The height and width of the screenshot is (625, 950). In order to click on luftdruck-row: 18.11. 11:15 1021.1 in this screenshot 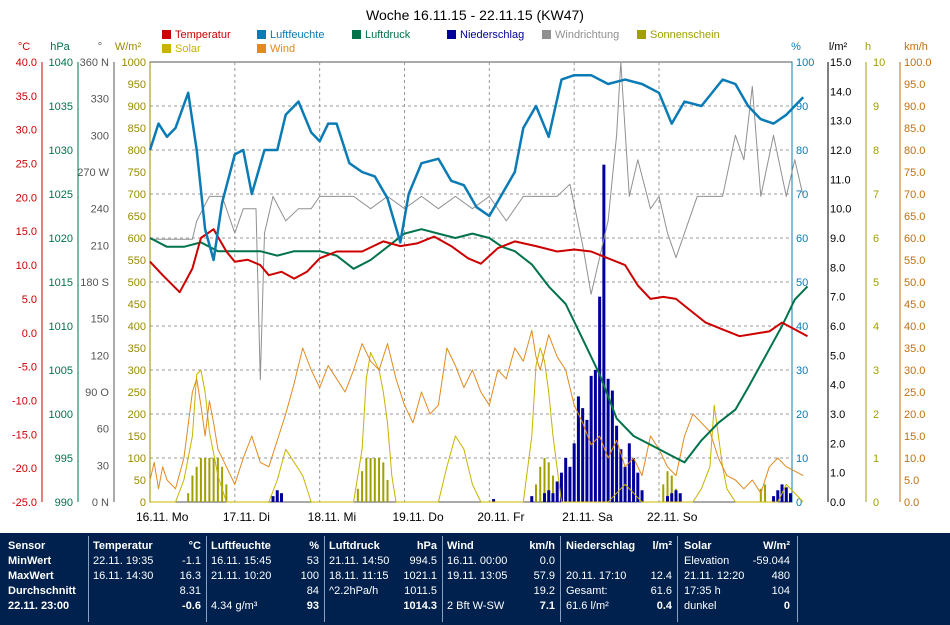, I will do `click(383, 576)`.